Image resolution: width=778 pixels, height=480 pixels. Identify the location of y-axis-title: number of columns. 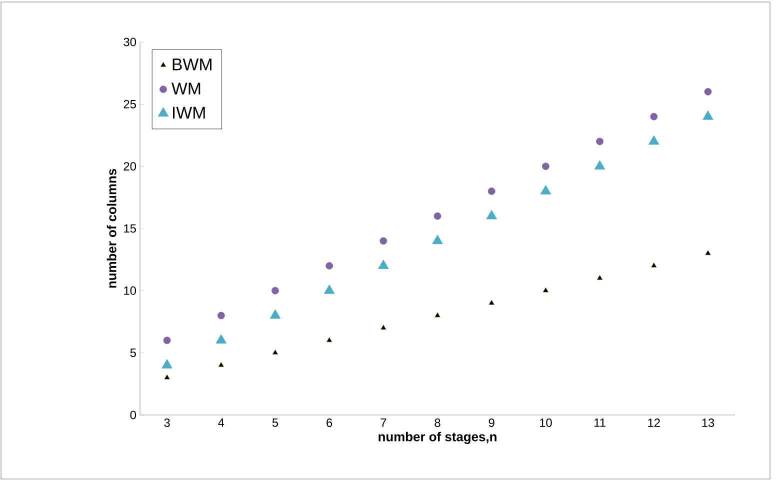
(111, 228).